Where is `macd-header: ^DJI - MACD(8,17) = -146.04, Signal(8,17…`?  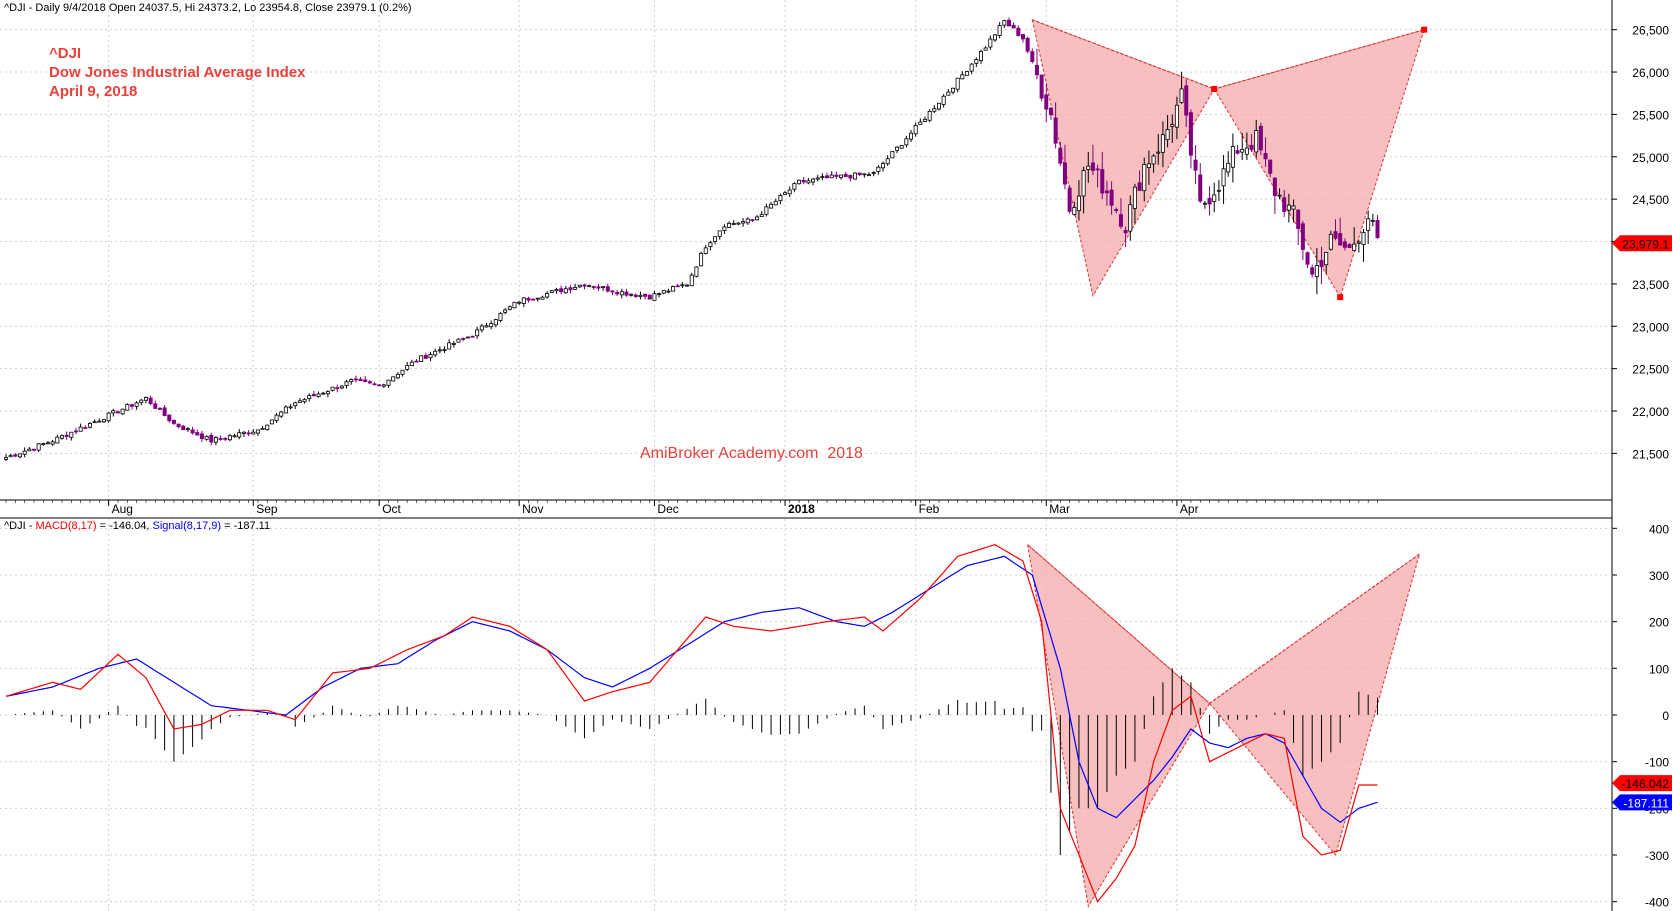 macd-header: ^DJI - MACD(8,17) = -146.04, Signal(8,17… is located at coordinates (137, 526).